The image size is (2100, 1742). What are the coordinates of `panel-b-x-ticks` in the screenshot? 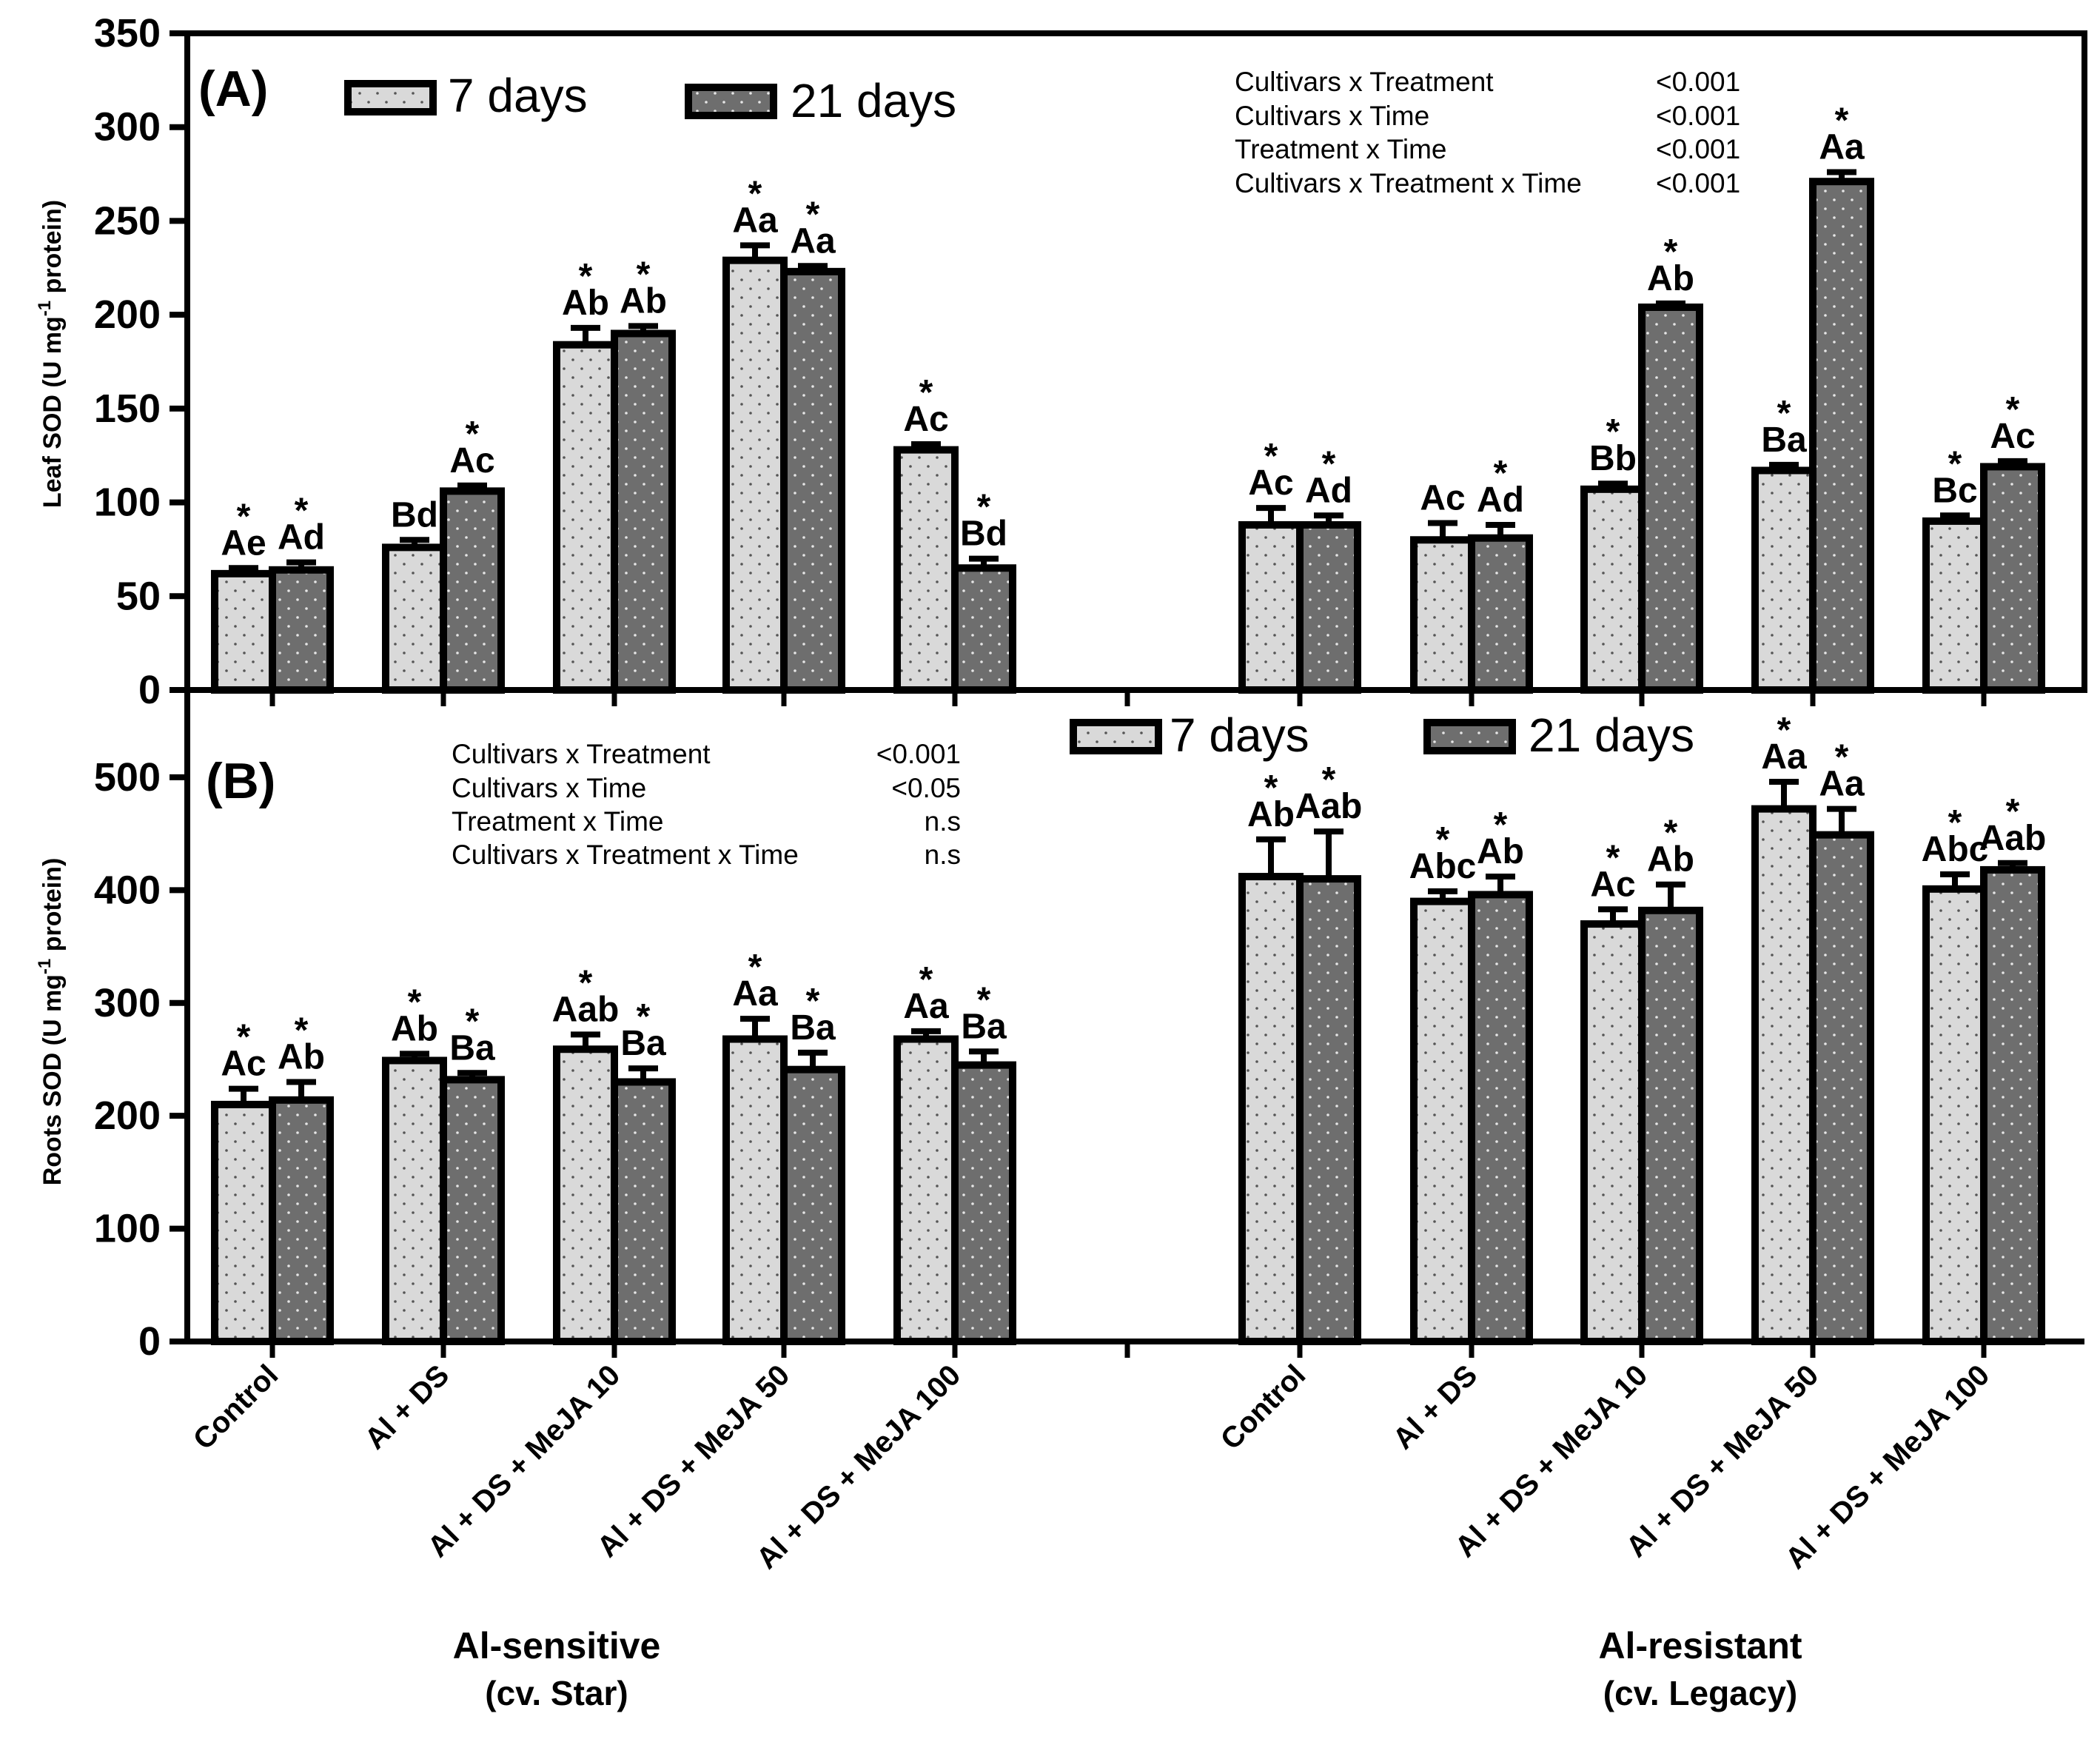 It's located at (1128, 1349).